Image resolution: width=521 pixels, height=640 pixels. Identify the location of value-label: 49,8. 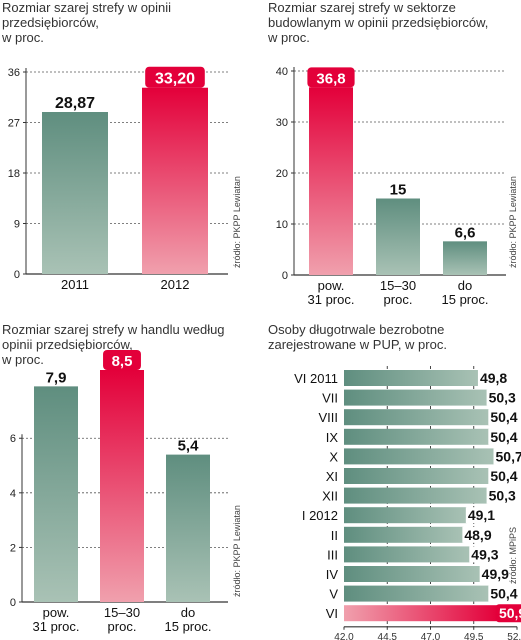
(493, 378).